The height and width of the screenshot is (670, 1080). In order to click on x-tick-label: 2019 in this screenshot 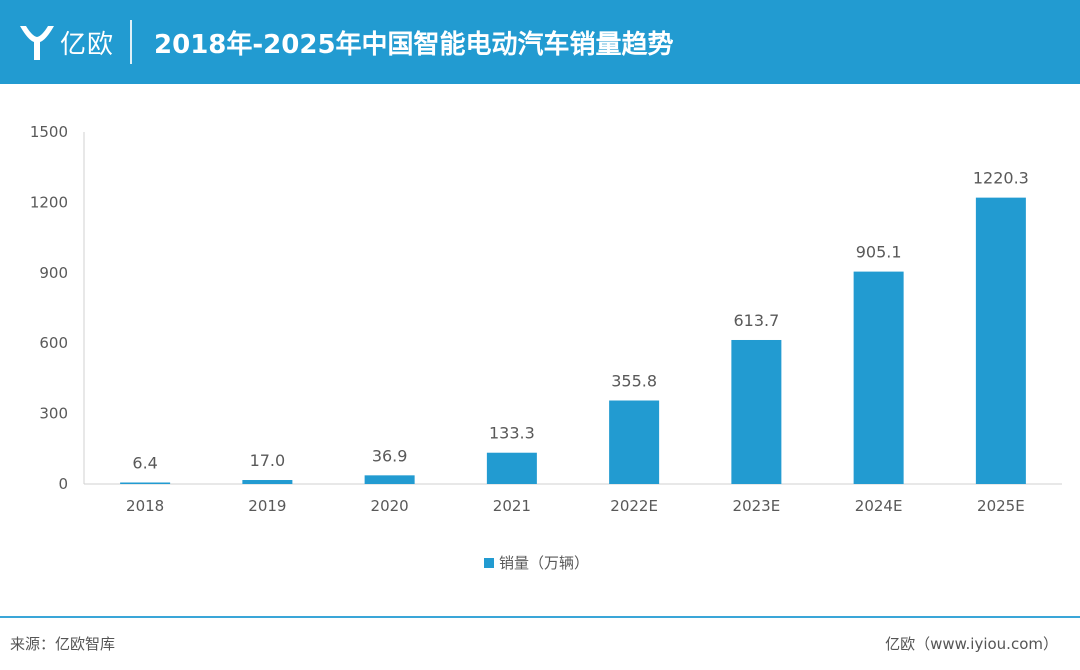, I will do `click(267, 506)`.